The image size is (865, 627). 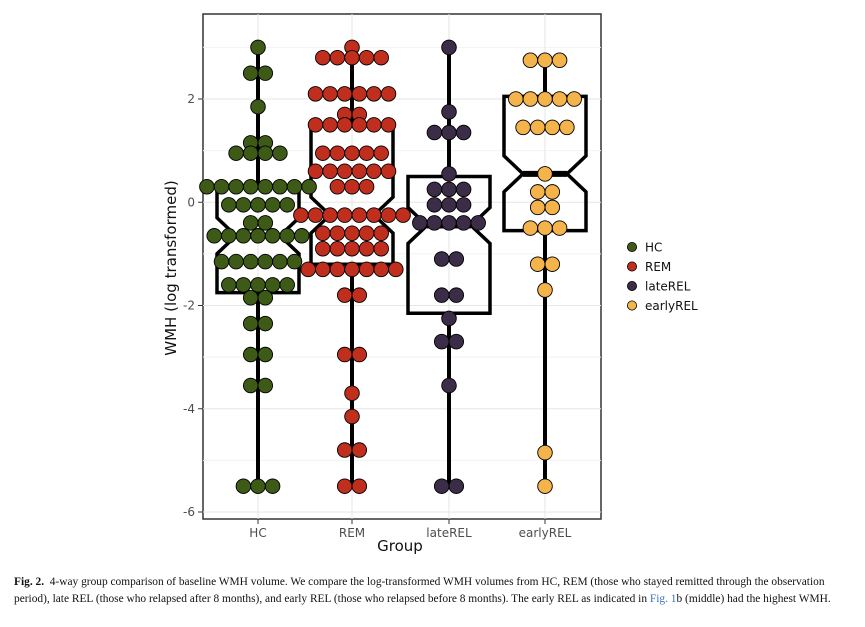 I want to click on y-tick-label: -2, so click(x=189, y=306).